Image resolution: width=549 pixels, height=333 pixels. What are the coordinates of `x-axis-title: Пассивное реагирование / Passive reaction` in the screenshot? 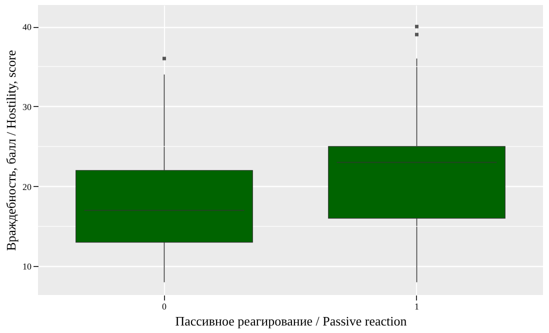 It's located at (291, 321).